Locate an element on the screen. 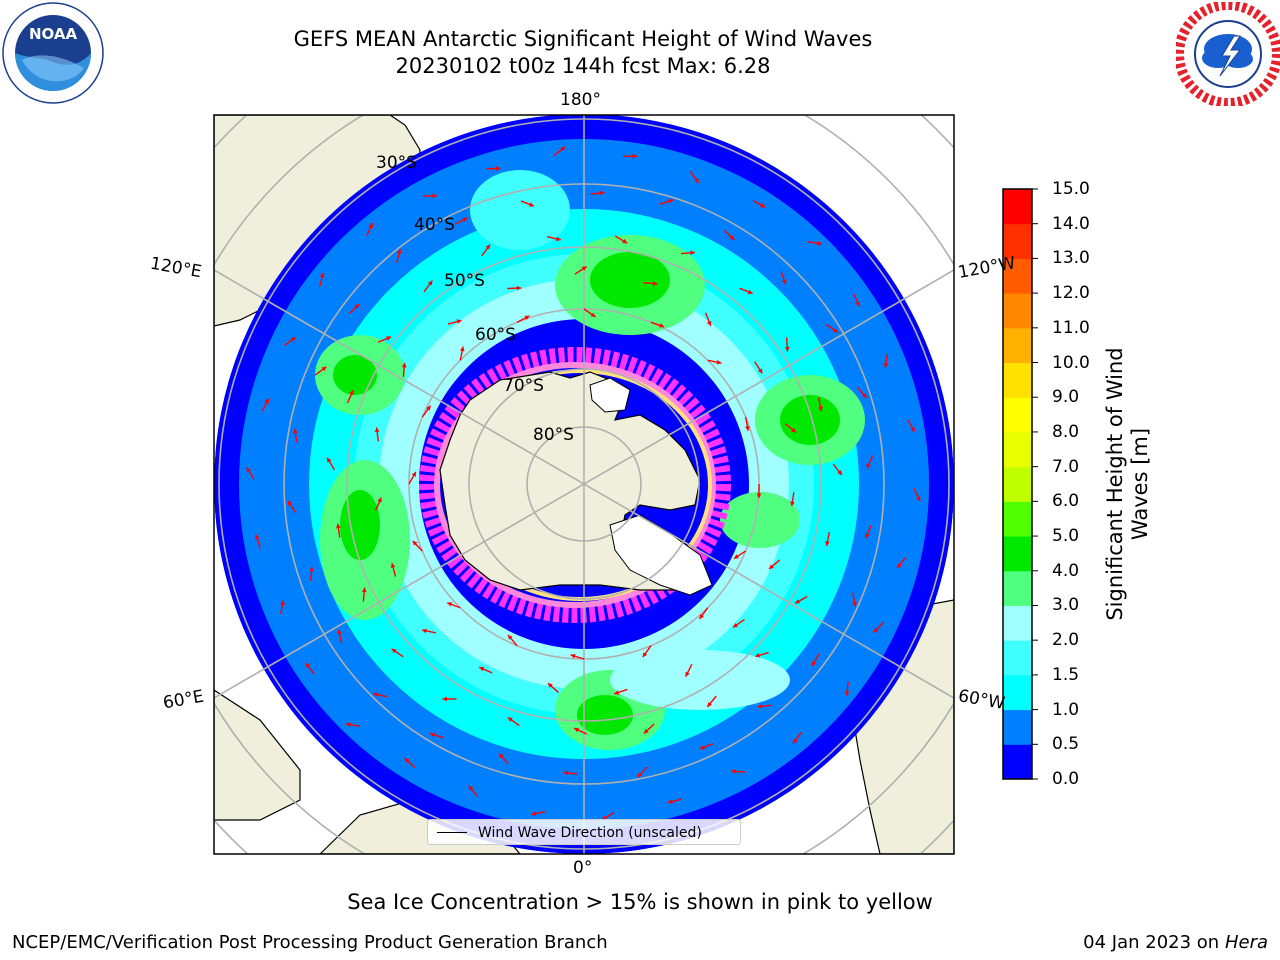  colorbar-tick-label: 7.0 is located at coordinates (1066, 466).